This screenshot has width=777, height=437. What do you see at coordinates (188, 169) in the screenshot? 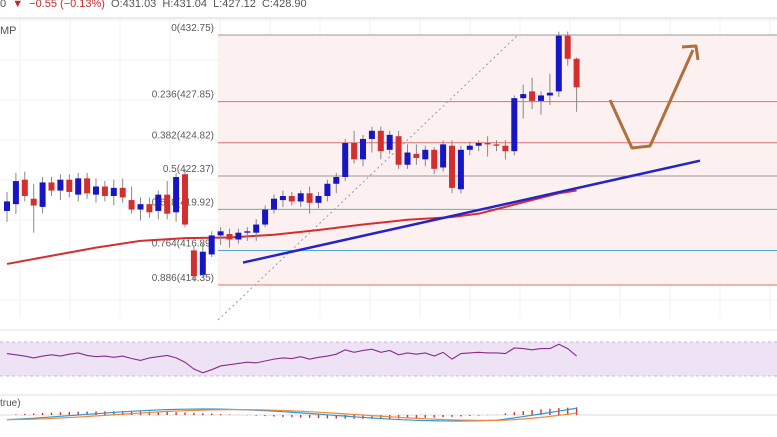
I see `fib-label: 0.5(422.37)` at bounding box center [188, 169].